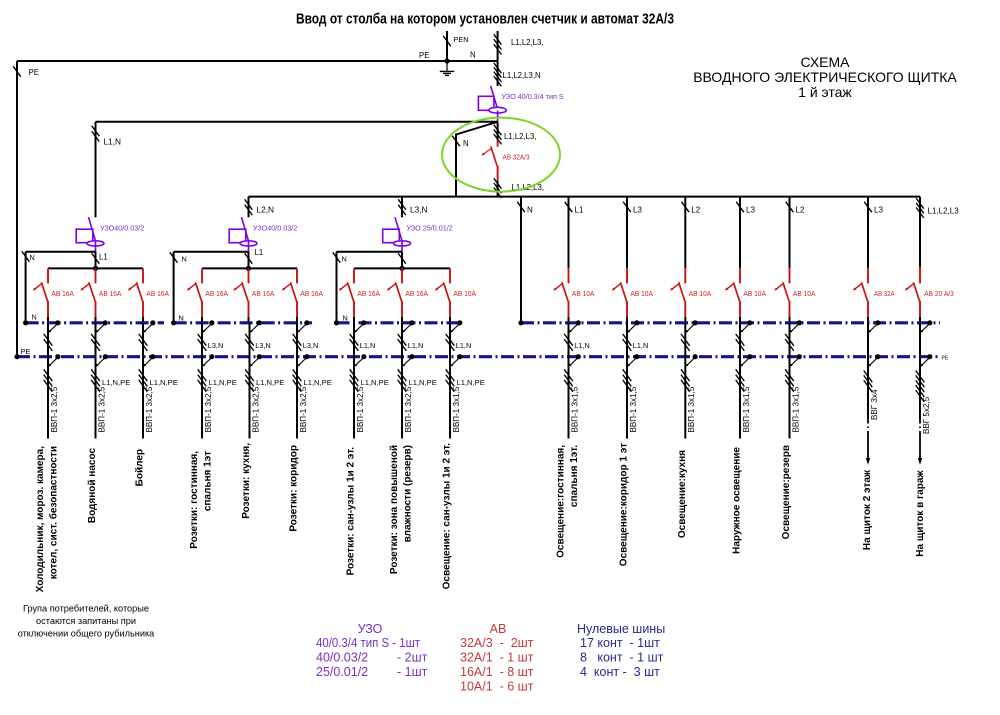  I want to click on svg-text: Освещение: сан-узлы 1и 2 эт., so click(447, 516).